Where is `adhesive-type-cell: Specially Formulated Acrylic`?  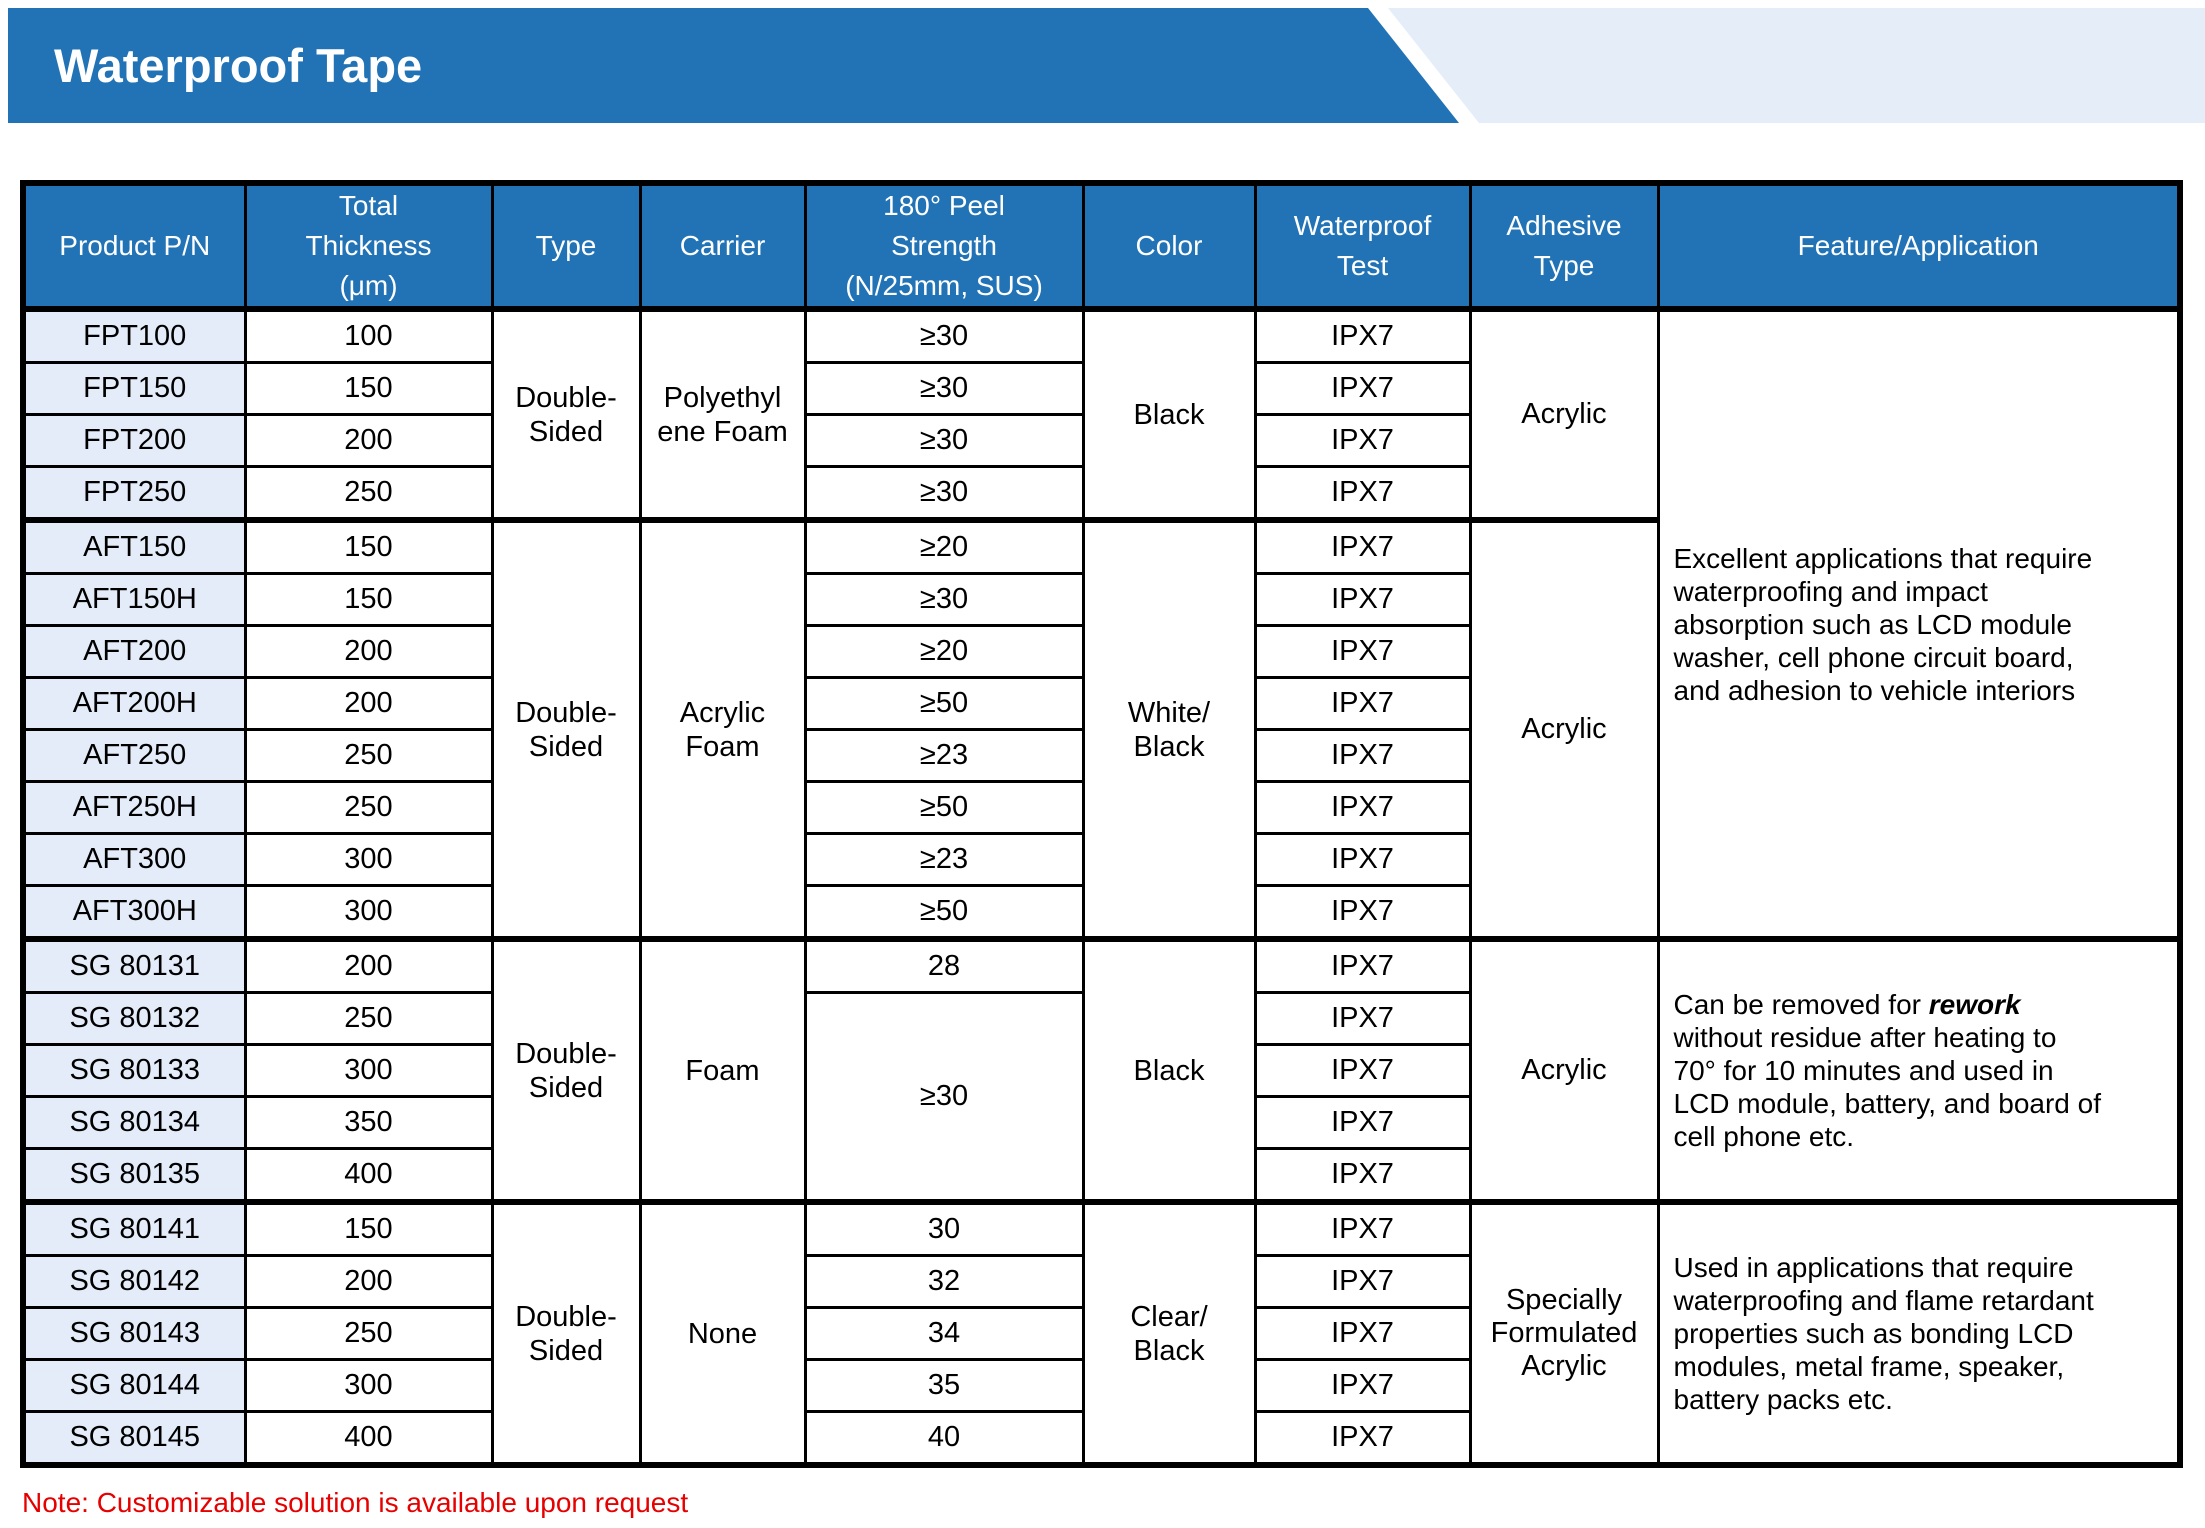
adhesive-type-cell: Specially Formulated Acrylic is located at coordinates (1564, 1333).